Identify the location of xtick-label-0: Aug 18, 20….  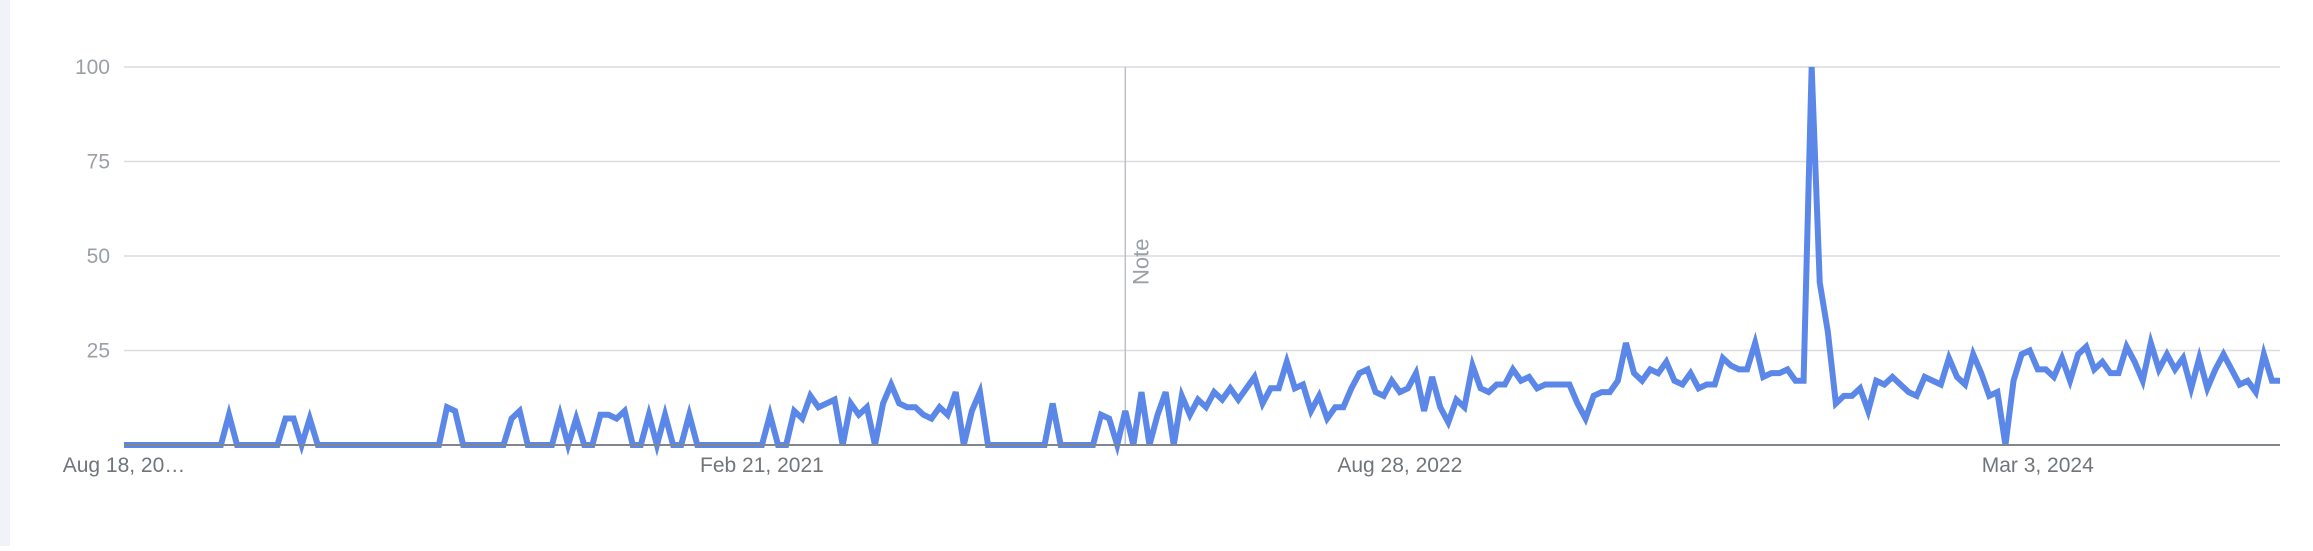
(124, 465).